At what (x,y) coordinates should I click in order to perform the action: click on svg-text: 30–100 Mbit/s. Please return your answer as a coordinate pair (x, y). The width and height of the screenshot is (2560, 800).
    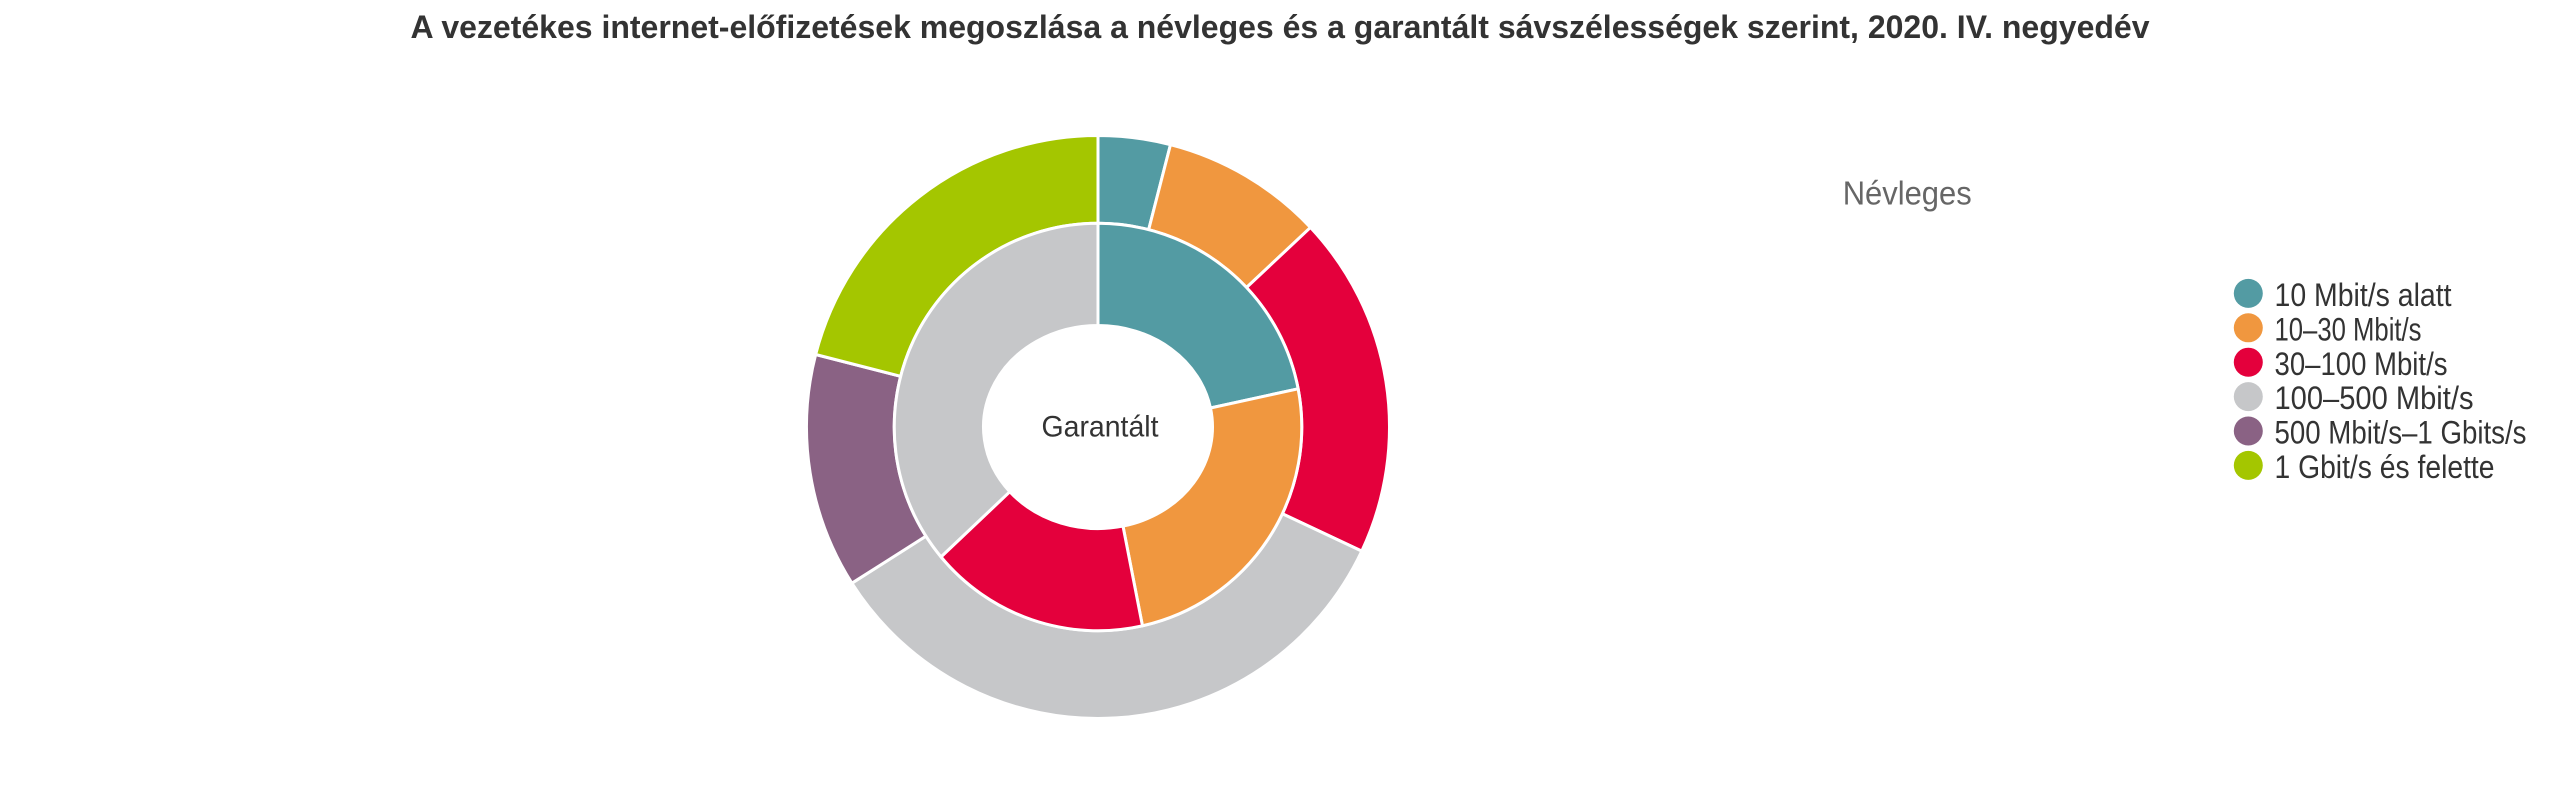
    Looking at the image, I should click on (2361, 364).